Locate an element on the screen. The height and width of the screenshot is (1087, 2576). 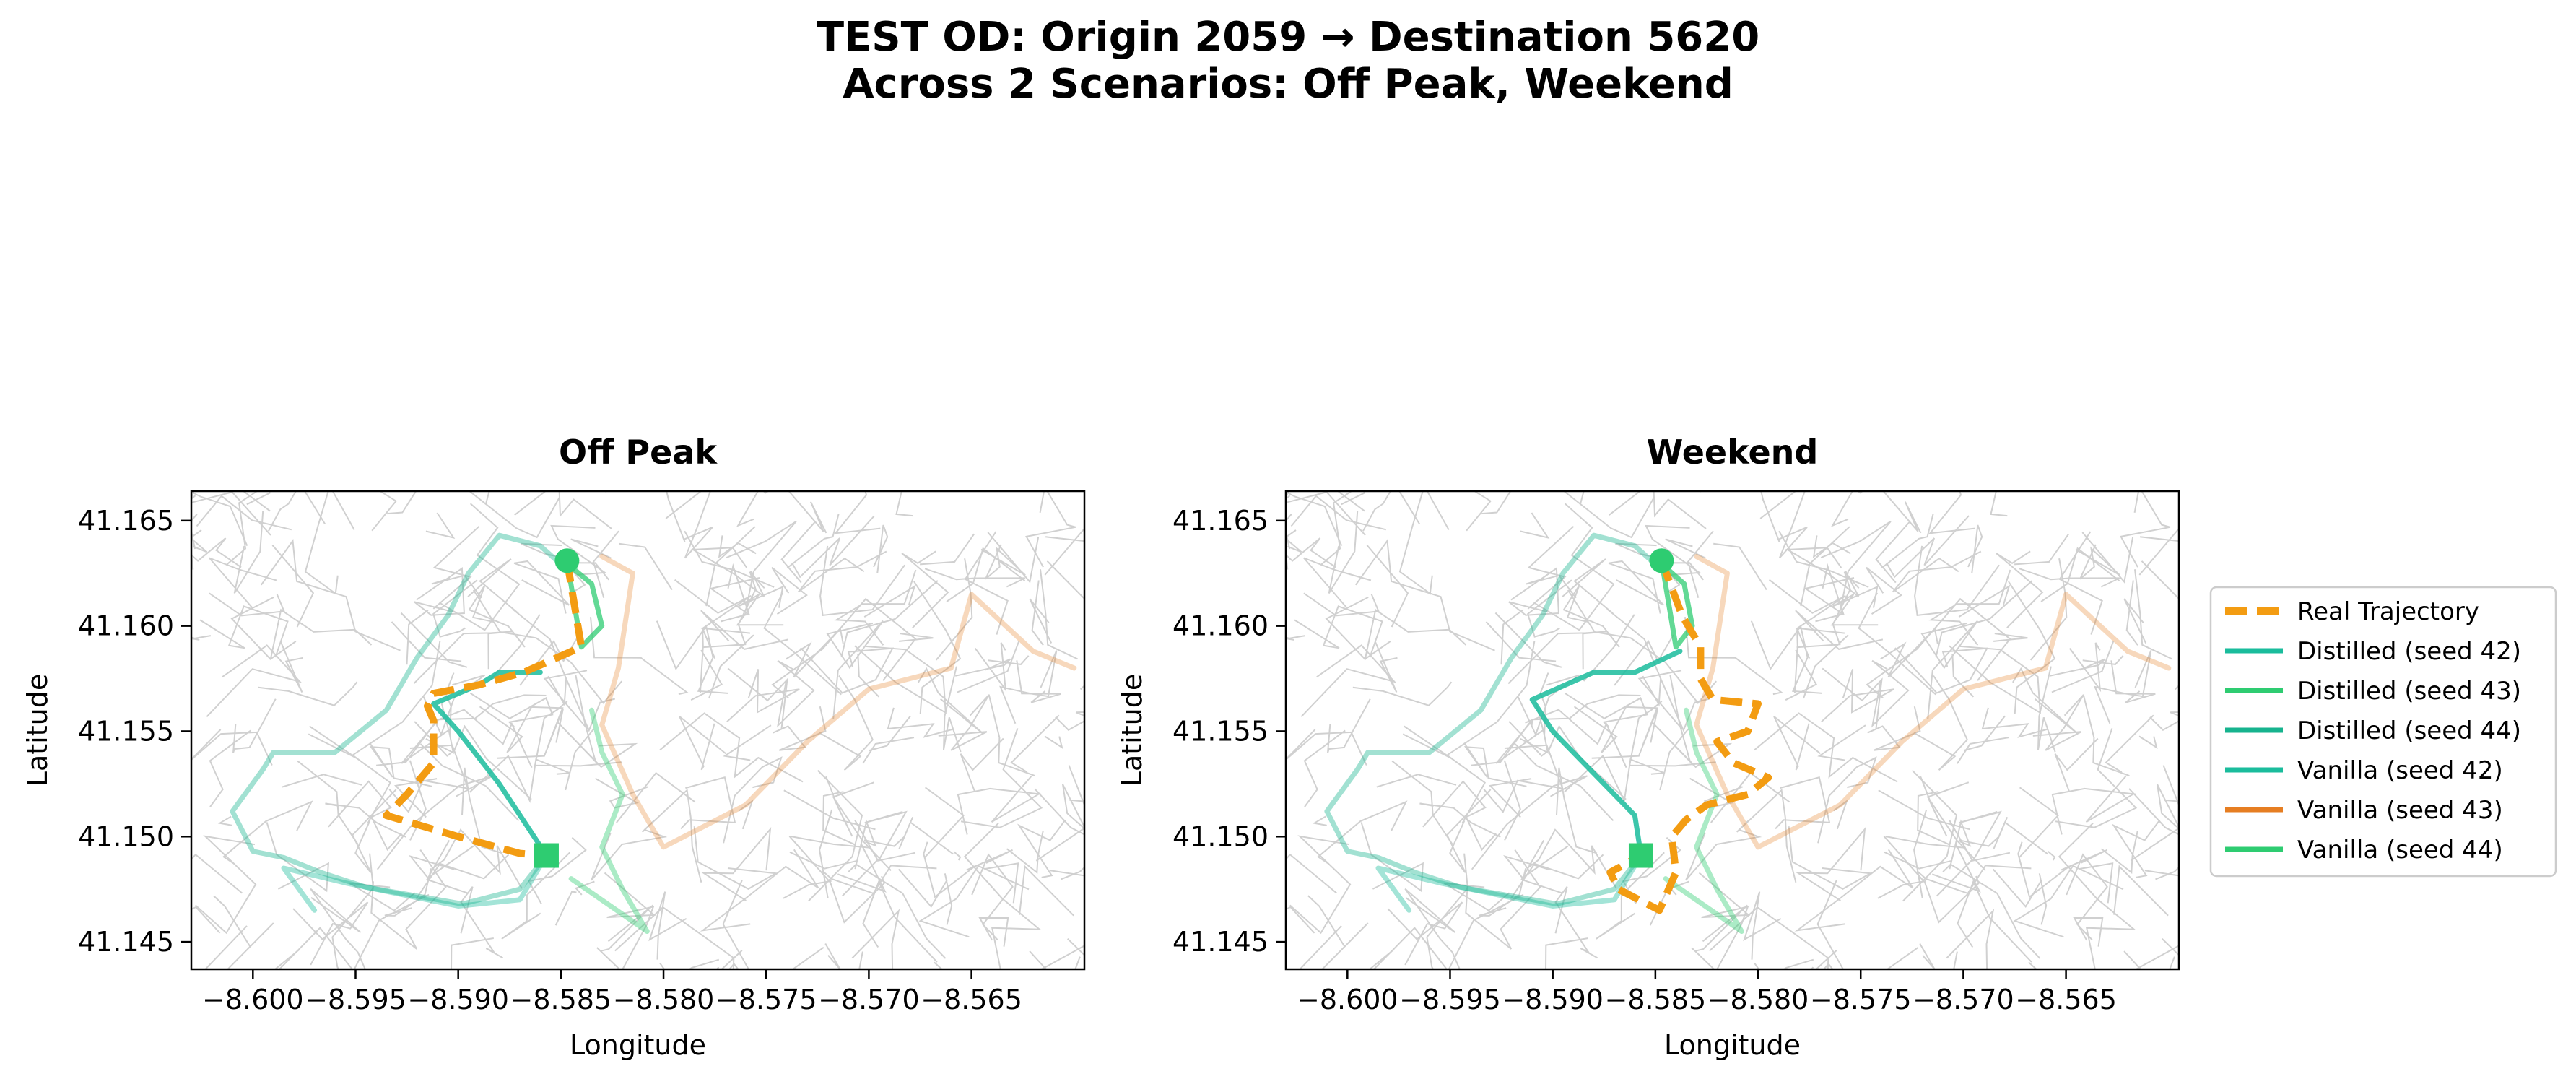
legend-label: Vanilla (seed 44) is located at coordinates (2400, 851).